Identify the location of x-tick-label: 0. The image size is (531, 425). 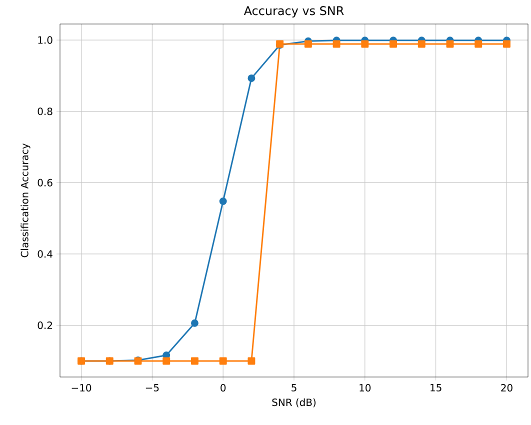
(223, 388).